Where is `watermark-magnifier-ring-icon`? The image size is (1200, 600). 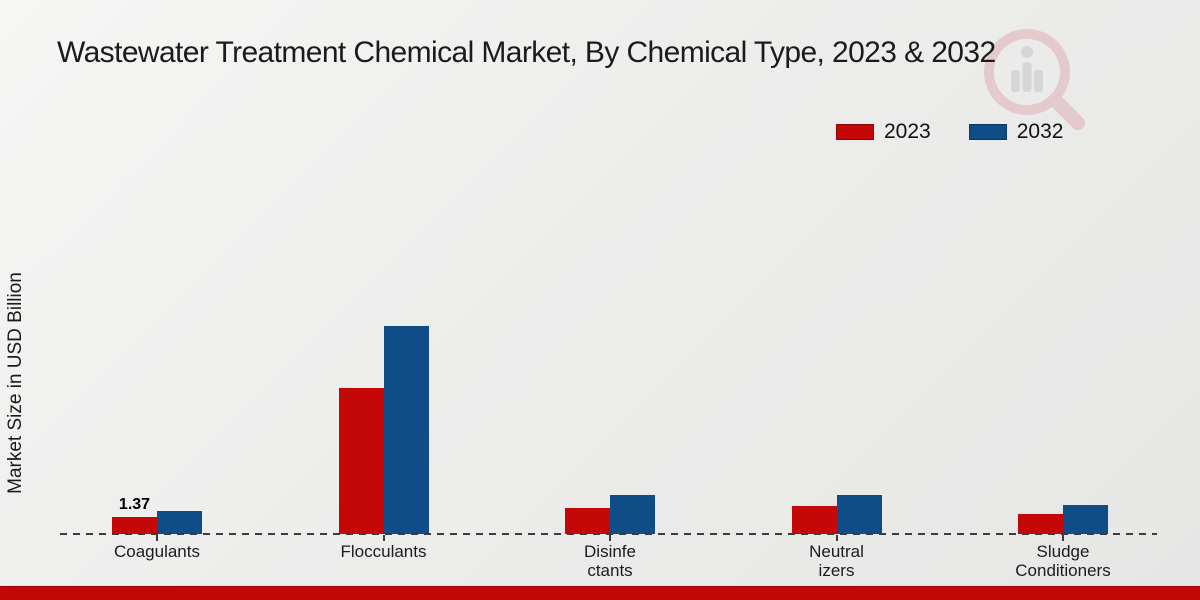 watermark-magnifier-ring-icon is located at coordinates (1027, 72).